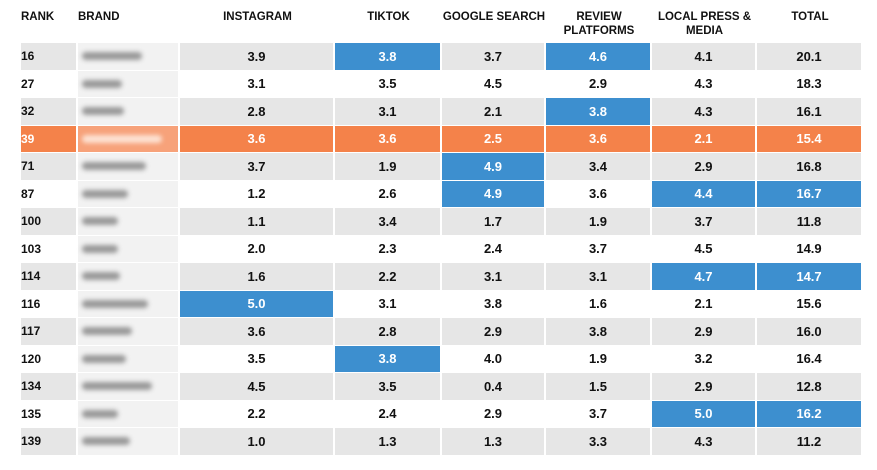 The image size is (877, 470). Describe the element at coordinates (810, 57) in the screenshot. I see `cell-total: 20.1` at that location.